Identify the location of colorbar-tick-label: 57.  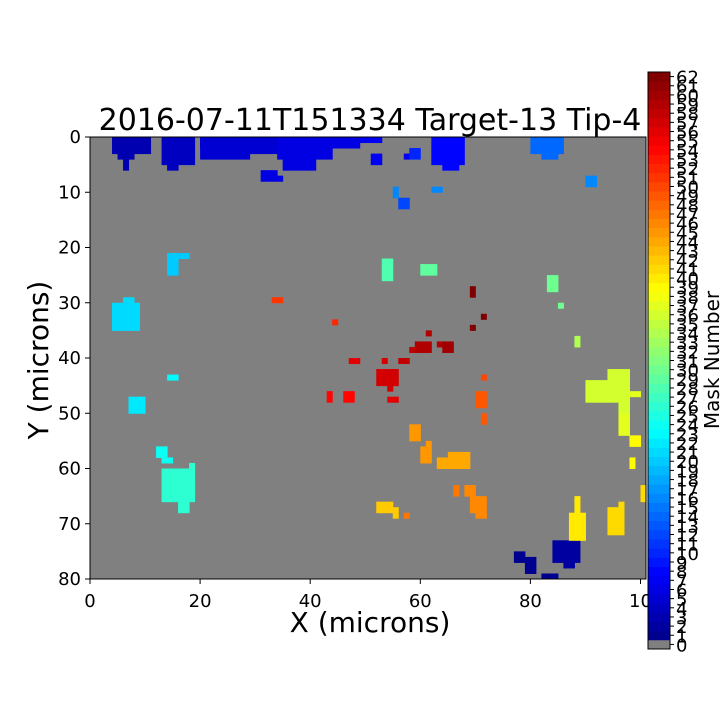
(687, 123).